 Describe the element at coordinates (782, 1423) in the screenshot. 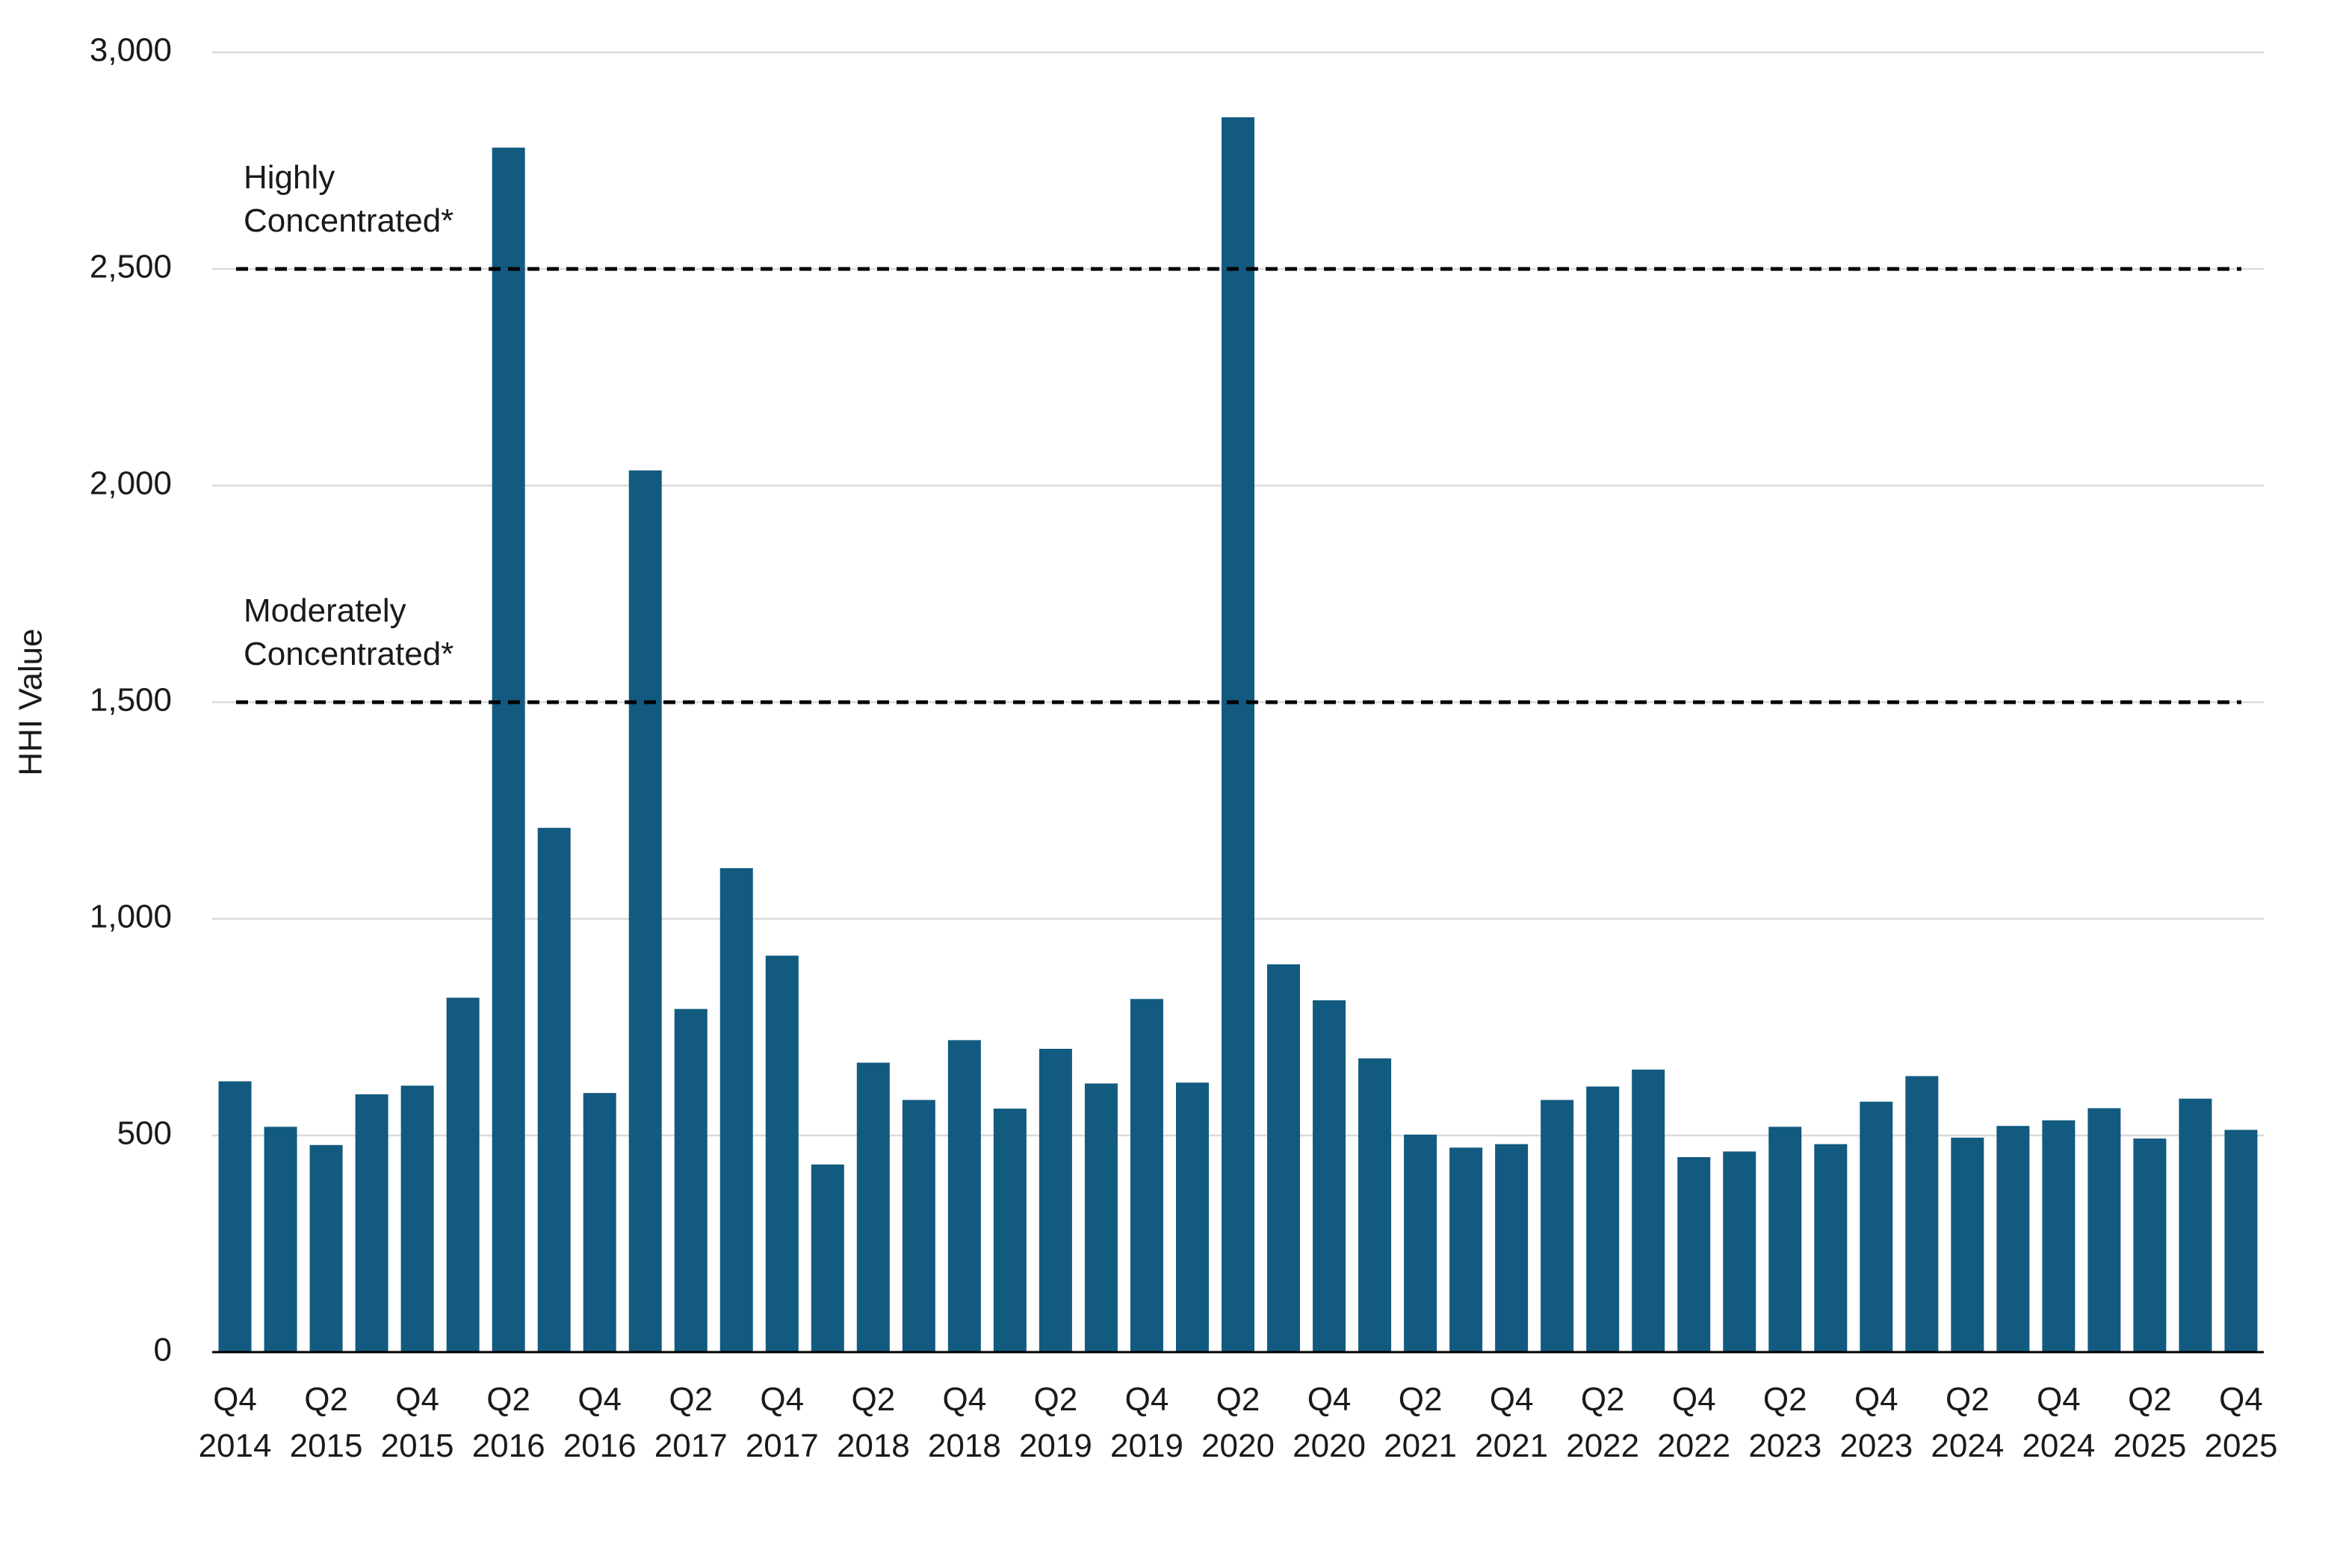

I see `x-tick-label: Q4 2017` at that location.